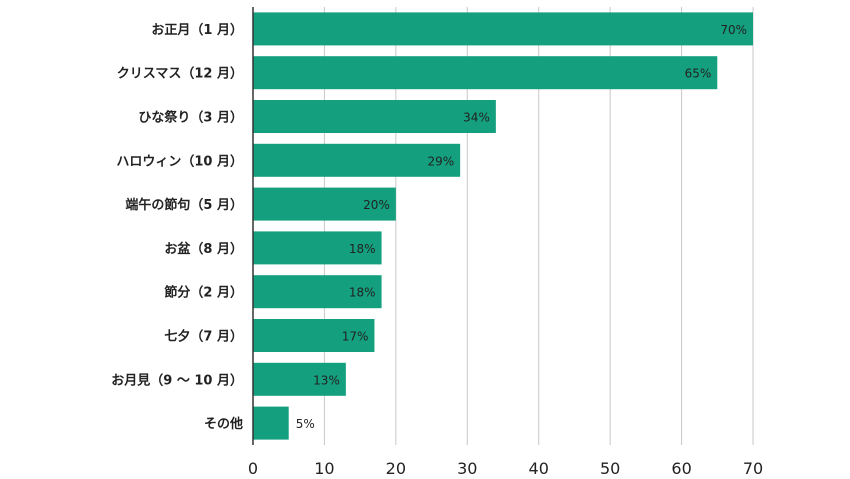 Image resolution: width=850 pixels, height=479 pixels. I want to click on data-label: 20%, so click(376, 205).